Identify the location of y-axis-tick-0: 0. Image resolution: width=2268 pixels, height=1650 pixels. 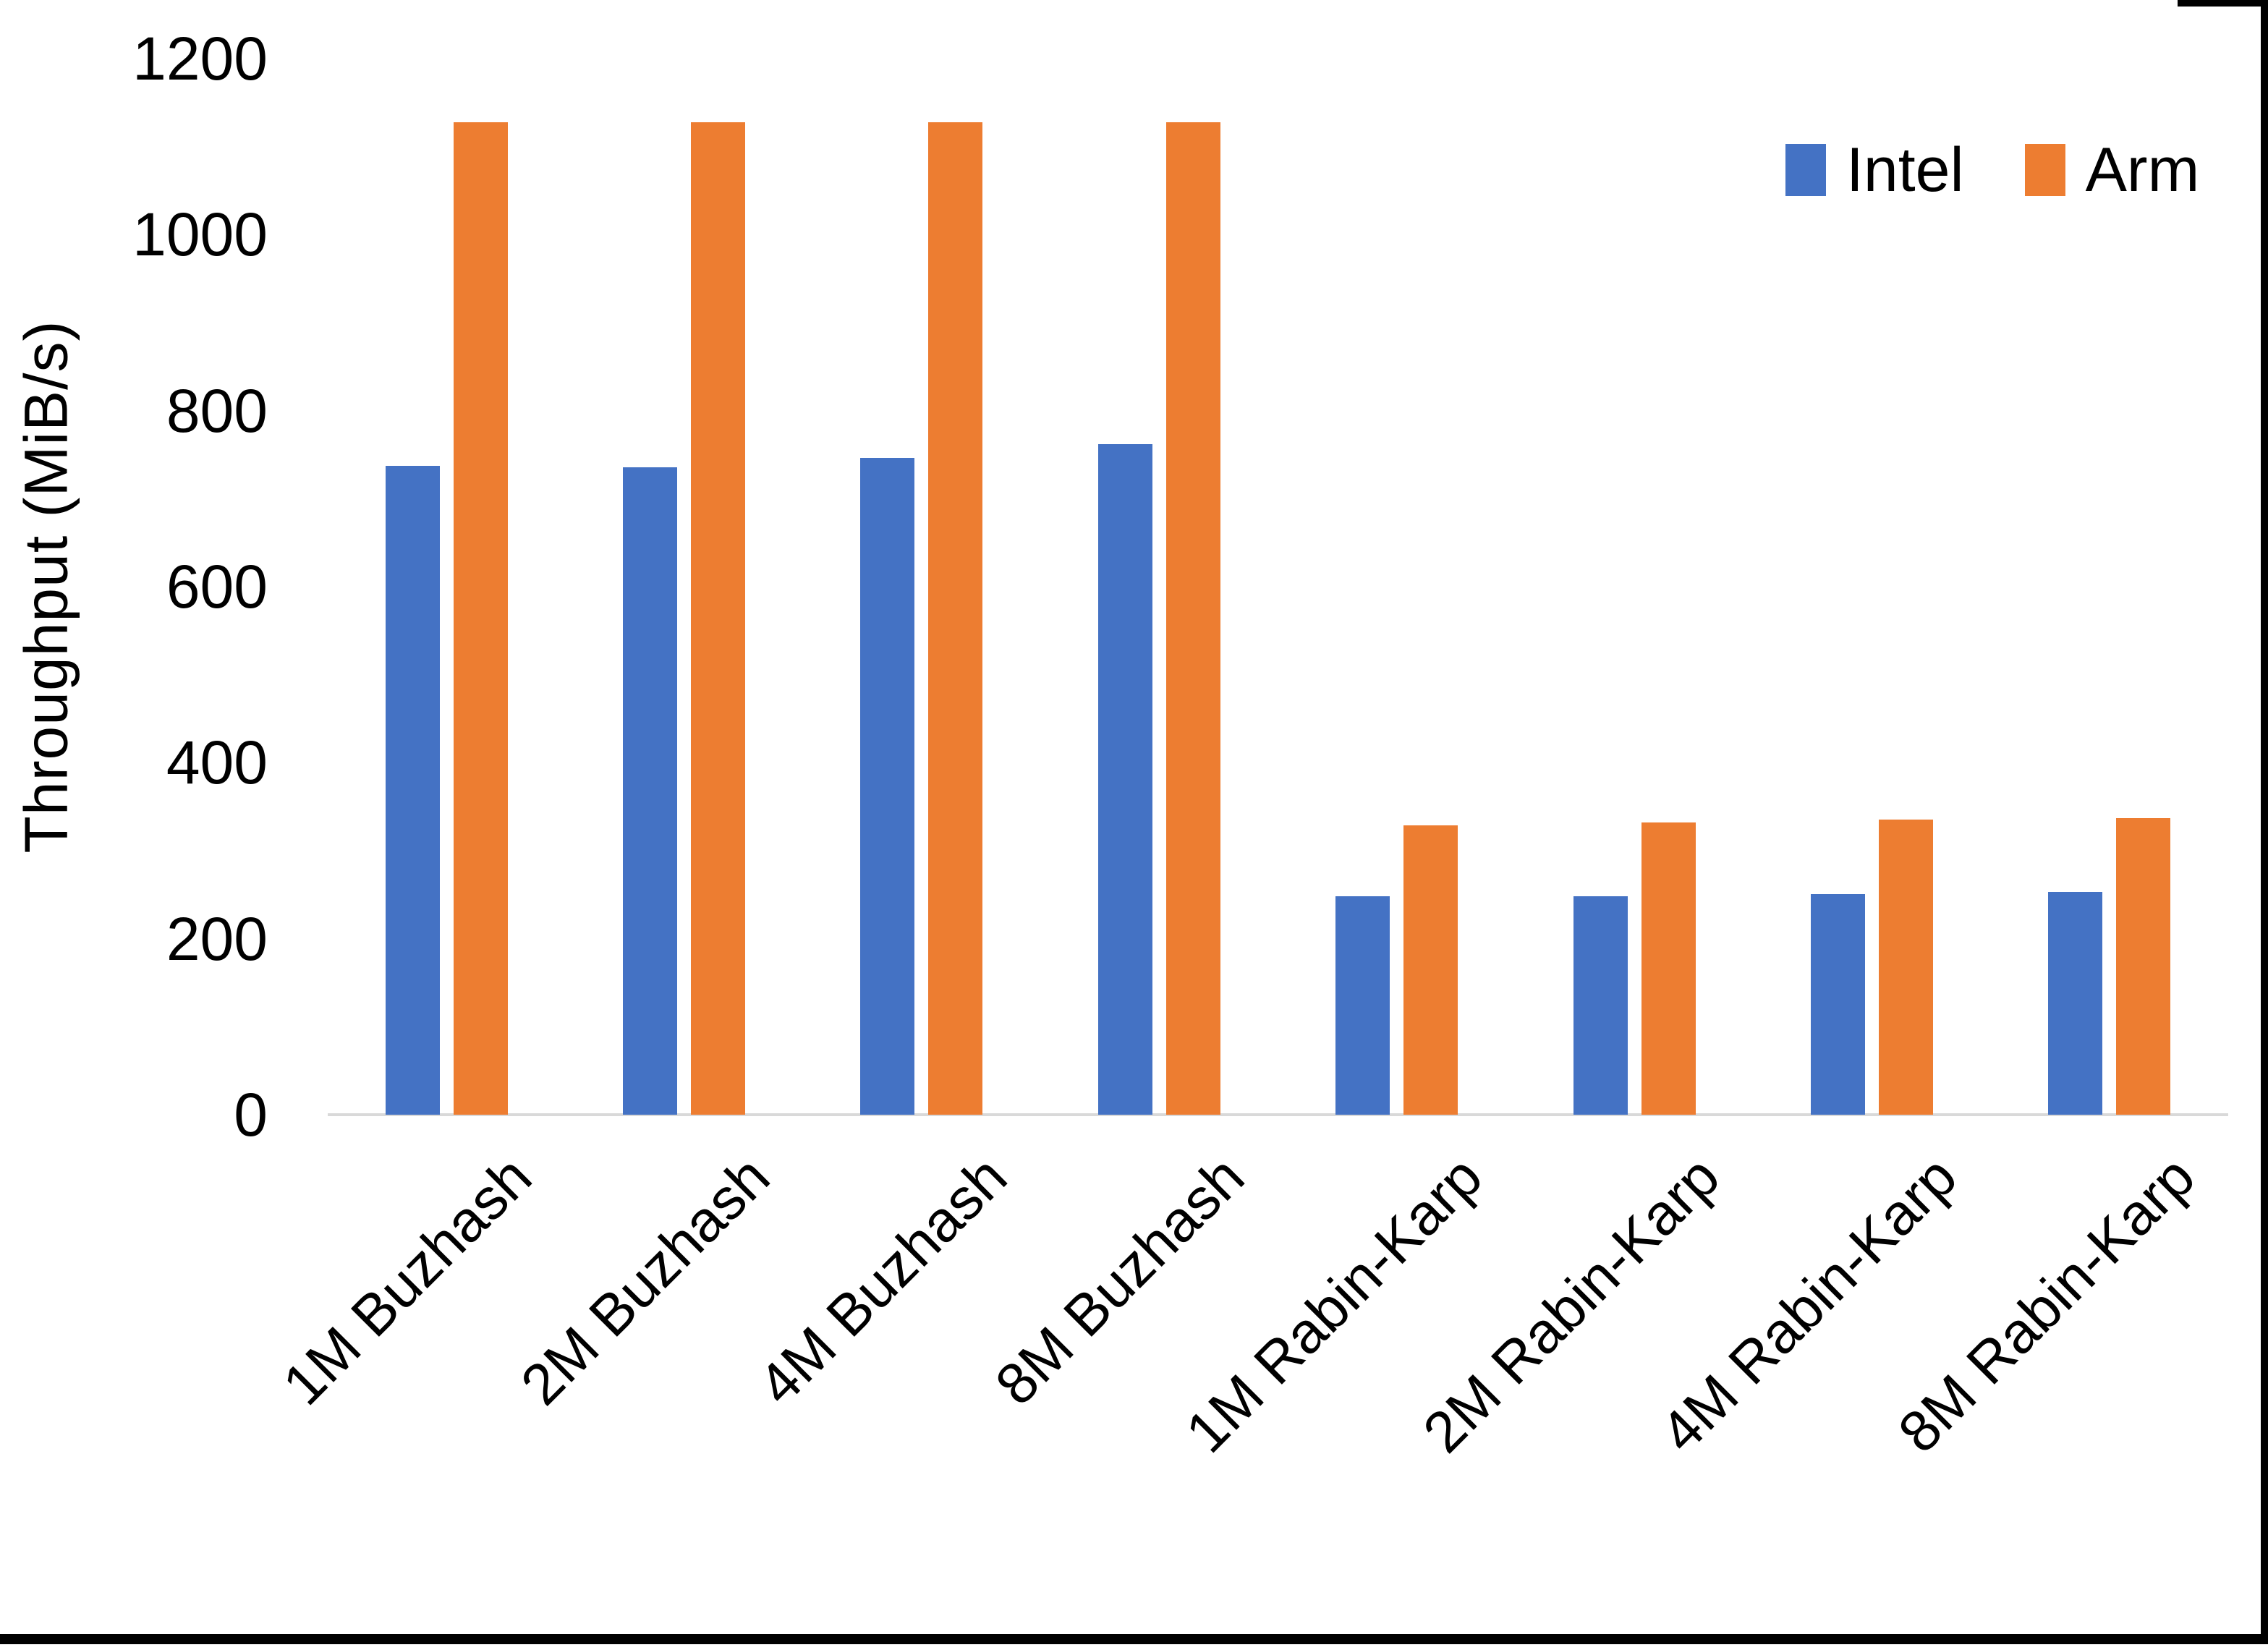
(251, 1115).